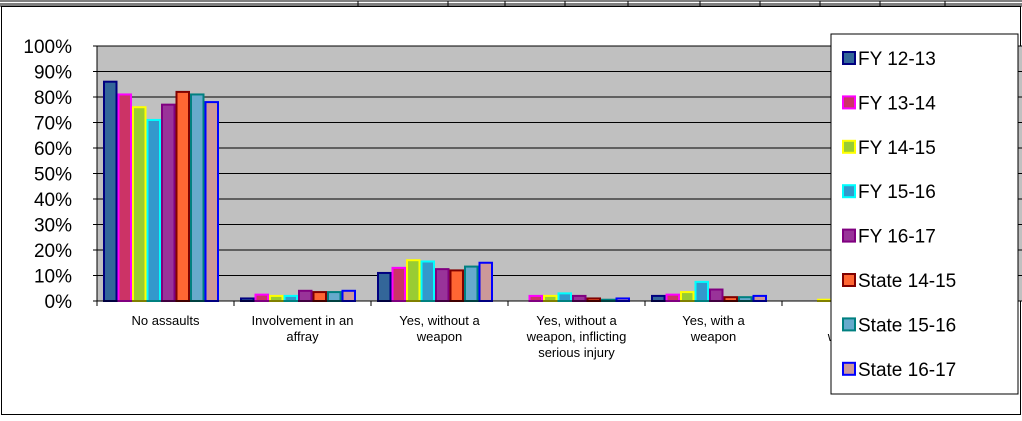 The image size is (1022, 421). I want to click on y-tick-label: 10%, so click(53, 277).